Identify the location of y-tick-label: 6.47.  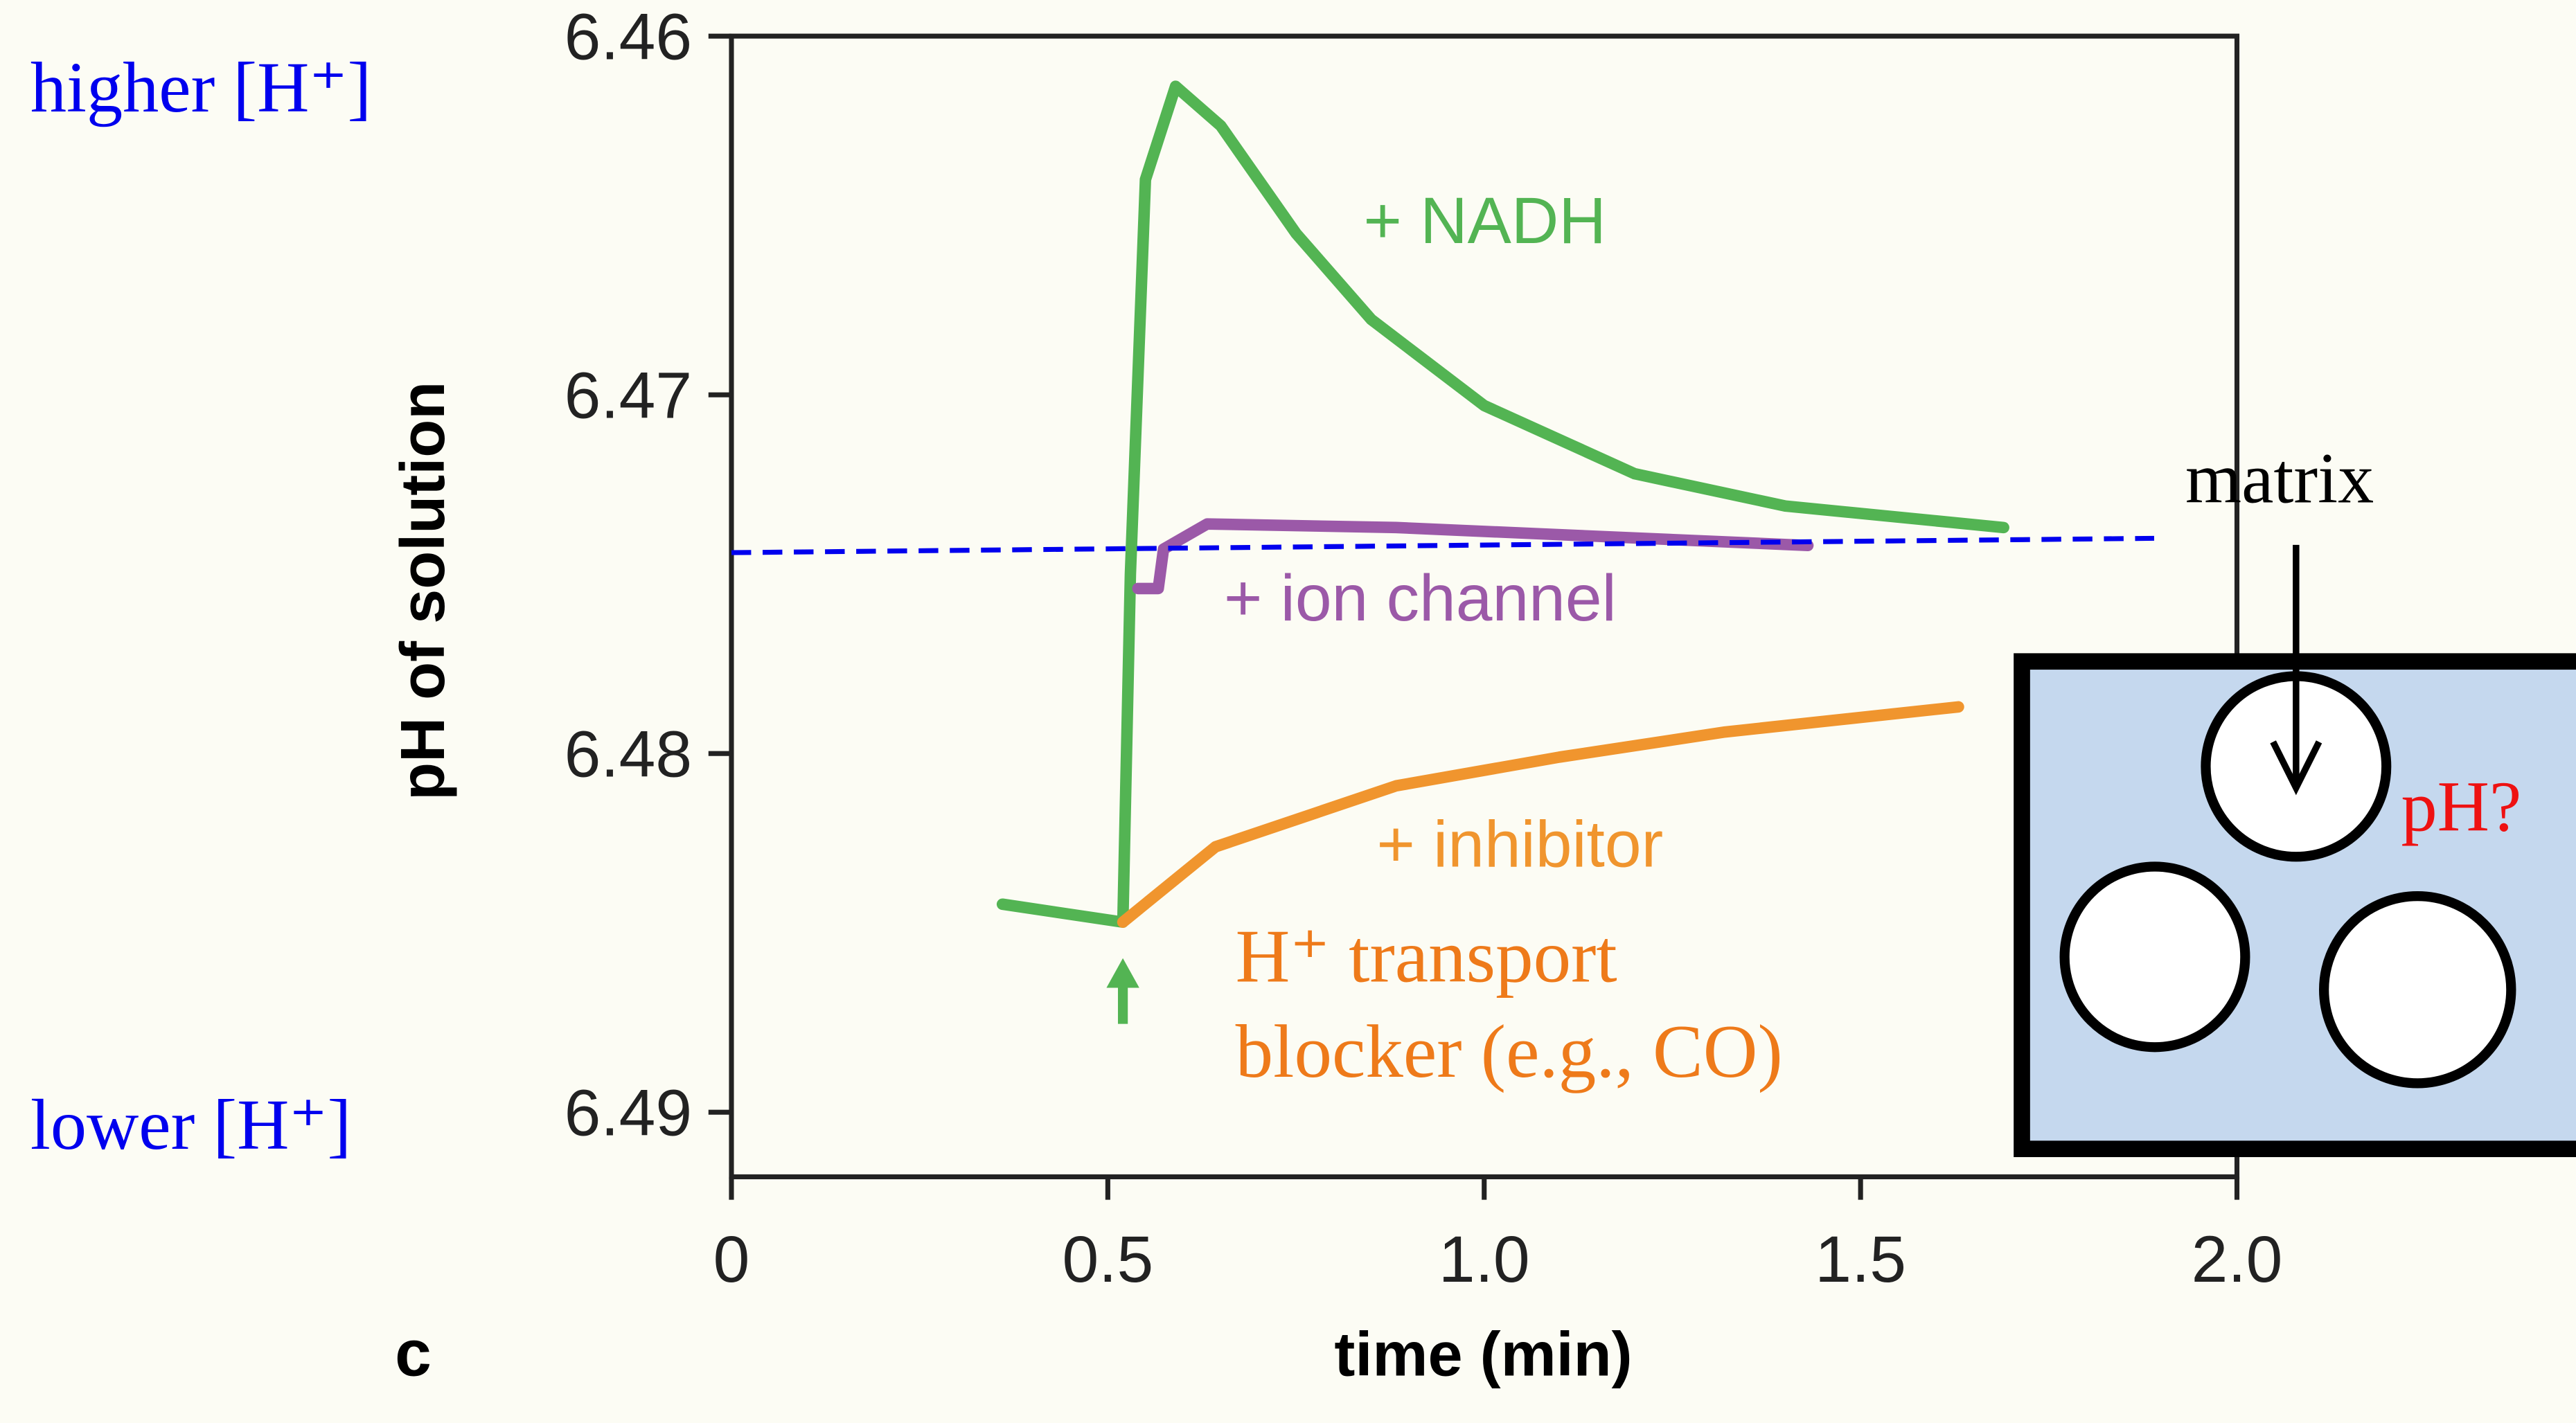
(629, 395).